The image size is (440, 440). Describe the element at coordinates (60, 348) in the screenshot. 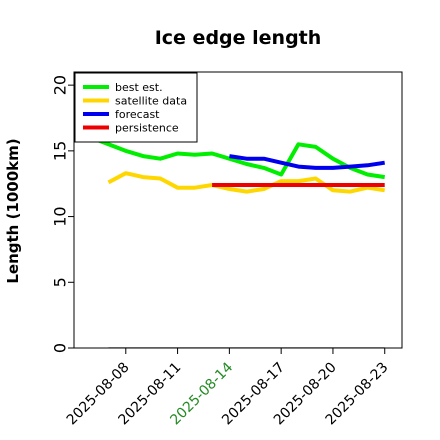

I see `y-tick-label: 0` at that location.